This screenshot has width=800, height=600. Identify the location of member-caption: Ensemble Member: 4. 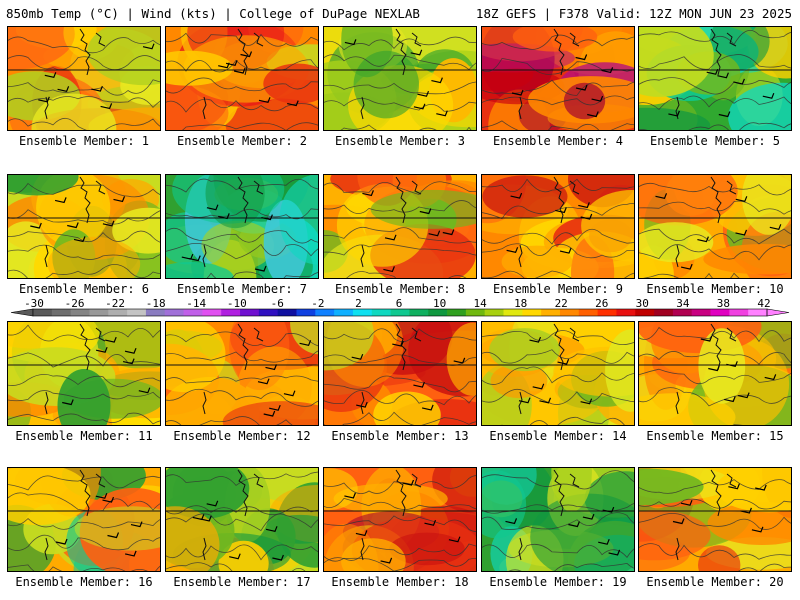
(558, 141).